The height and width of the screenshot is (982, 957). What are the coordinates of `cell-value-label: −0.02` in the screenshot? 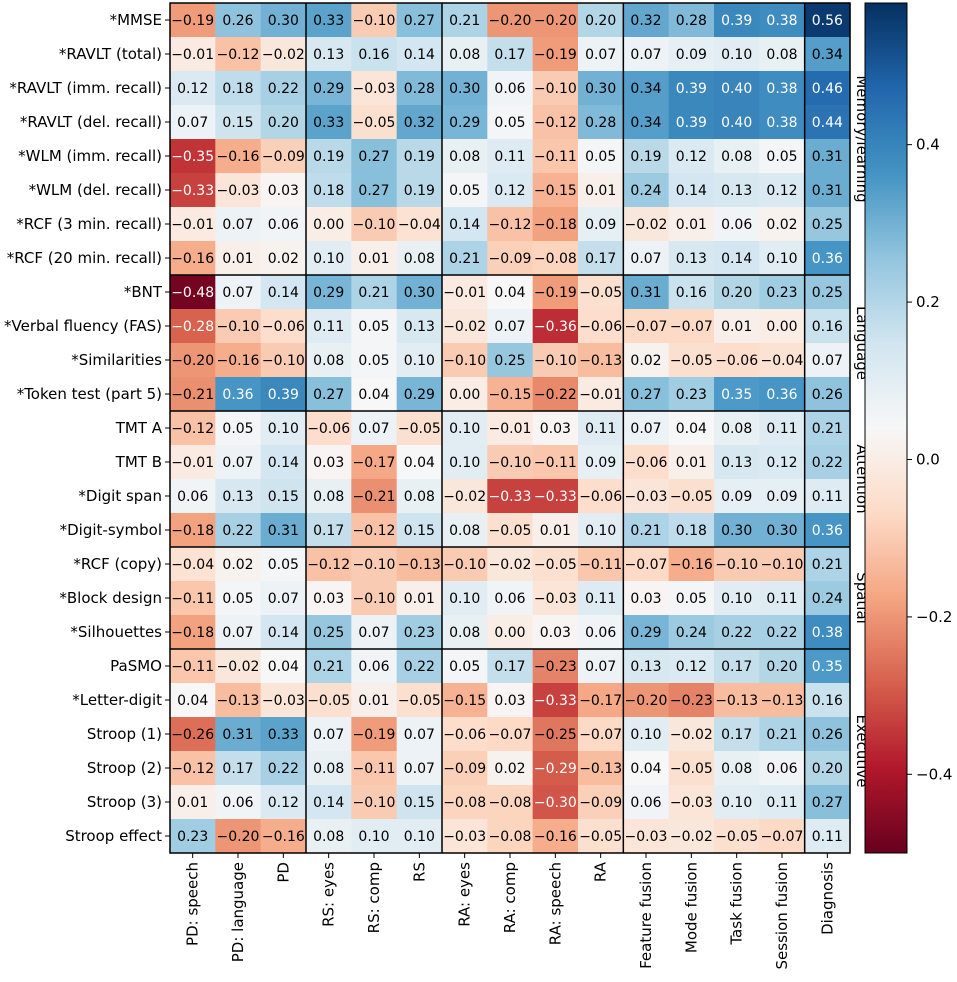 It's located at (510, 565).